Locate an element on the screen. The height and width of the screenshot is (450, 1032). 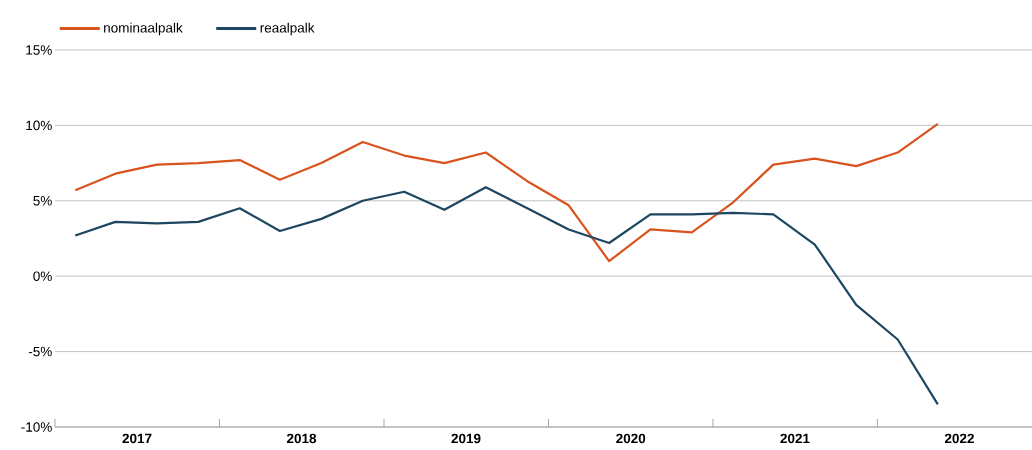
x-tick-label: 2022 is located at coordinates (959, 438).